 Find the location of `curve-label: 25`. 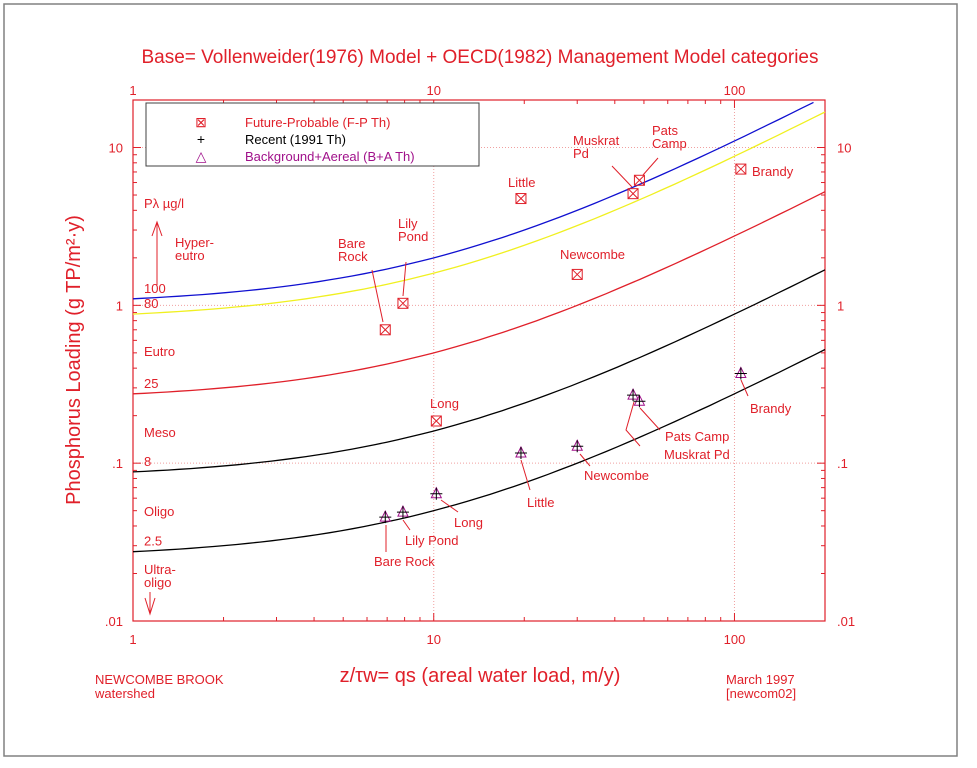

curve-label: 25 is located at coordinates (151, 383).